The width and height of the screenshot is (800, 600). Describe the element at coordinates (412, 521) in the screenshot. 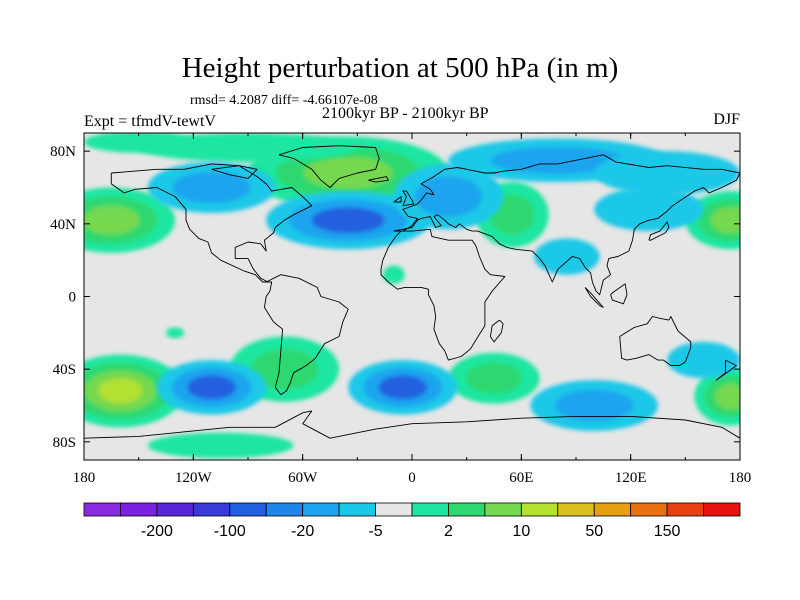

I see `colorbar: -200 -100 -20 -5 2 10 50 150` at that location.